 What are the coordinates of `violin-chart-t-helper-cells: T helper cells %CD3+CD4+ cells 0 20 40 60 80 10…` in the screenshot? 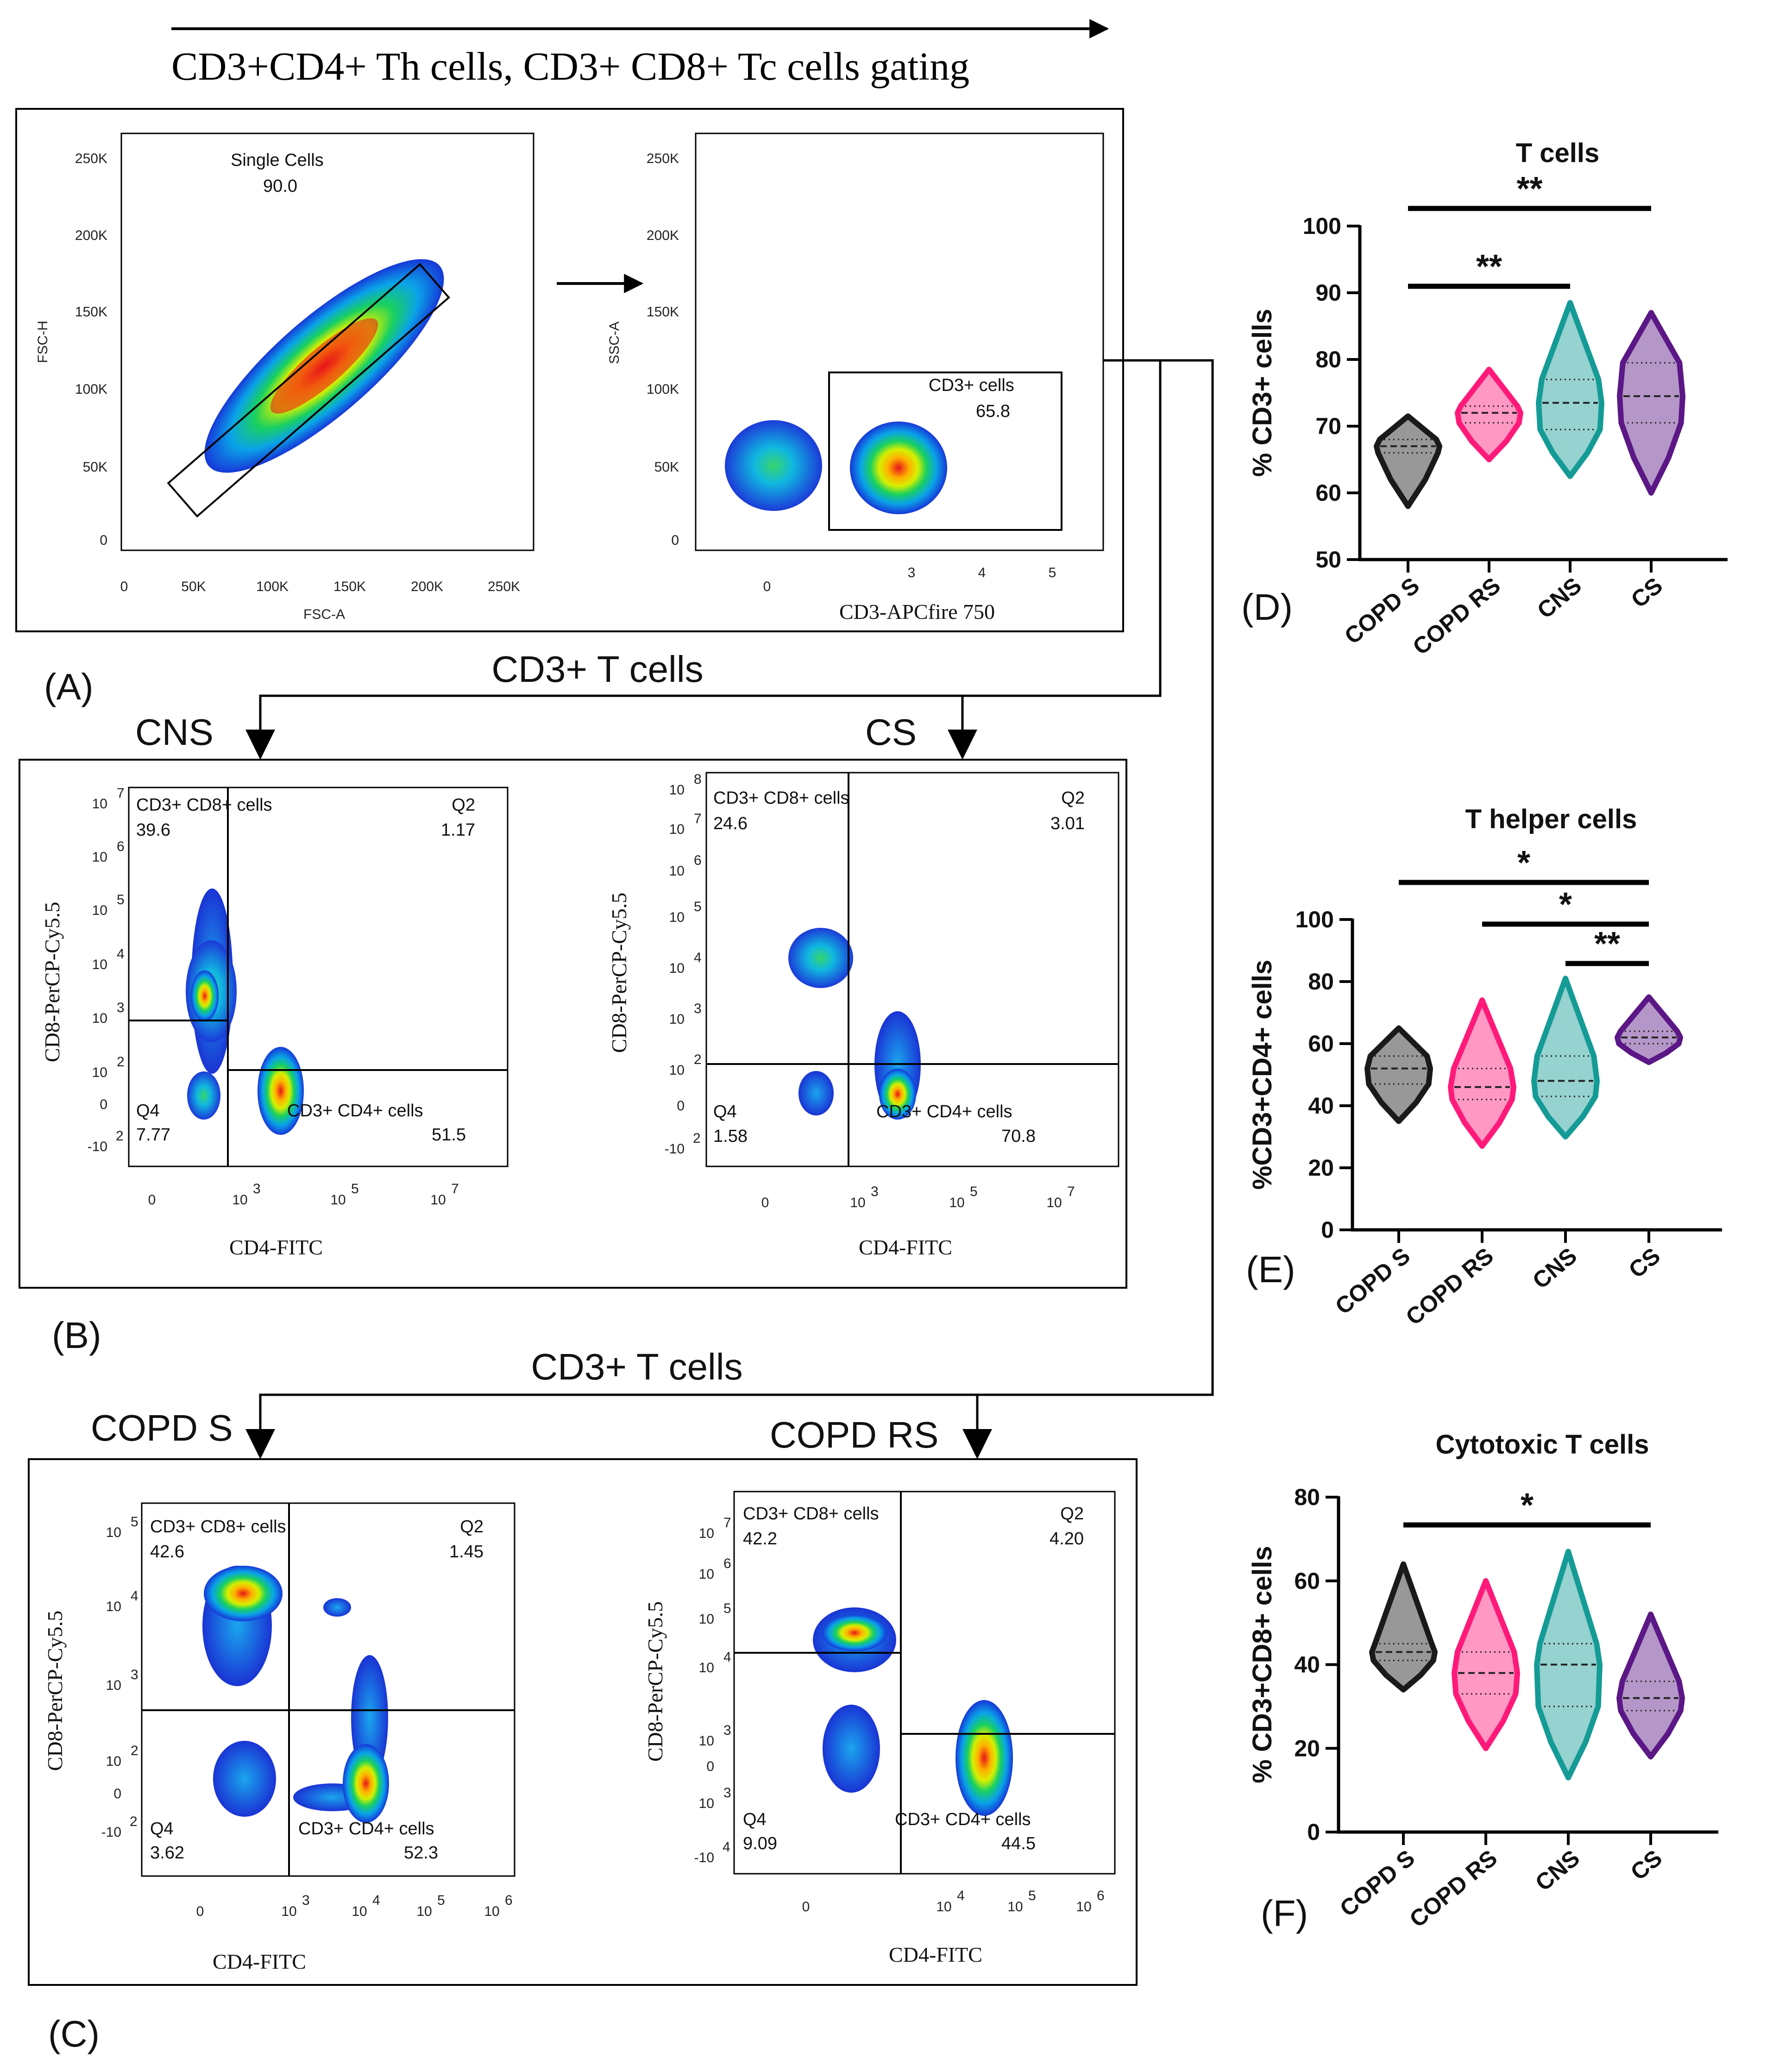 It's located at (1484, 1067).